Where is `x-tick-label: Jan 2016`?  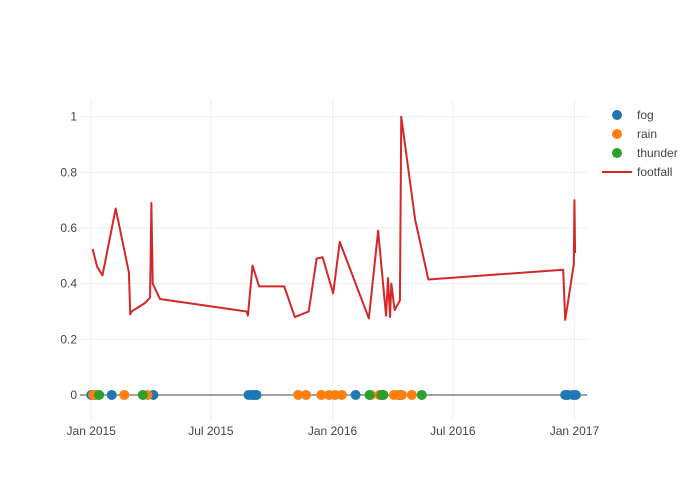
x-tick-label: Jan 2016 is located at coordinates (333, 431).